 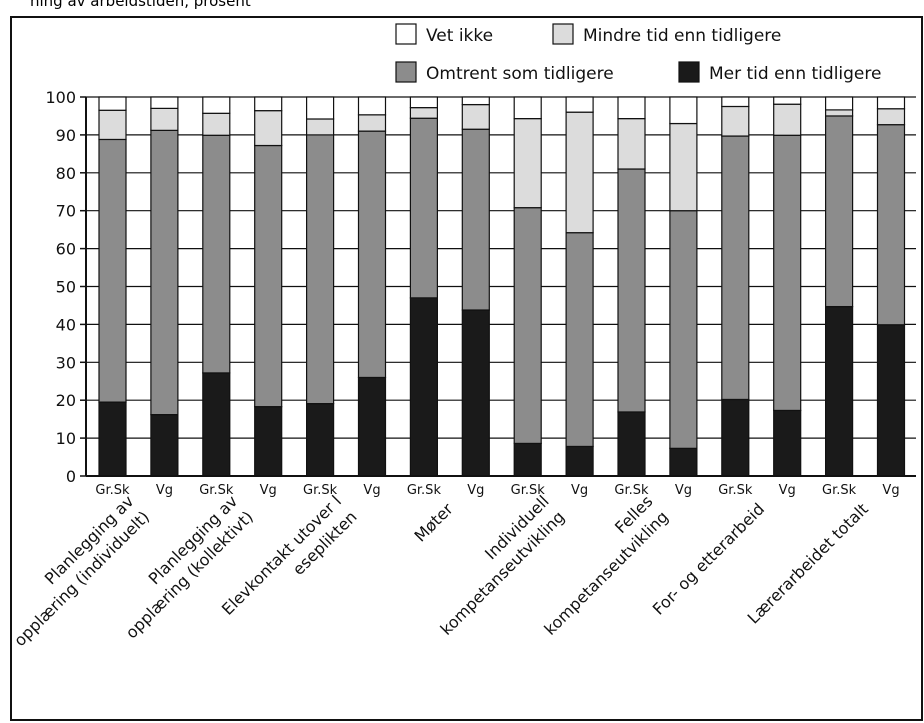 I want to click on category-label-line: Møter, so click(x=434, y=522).